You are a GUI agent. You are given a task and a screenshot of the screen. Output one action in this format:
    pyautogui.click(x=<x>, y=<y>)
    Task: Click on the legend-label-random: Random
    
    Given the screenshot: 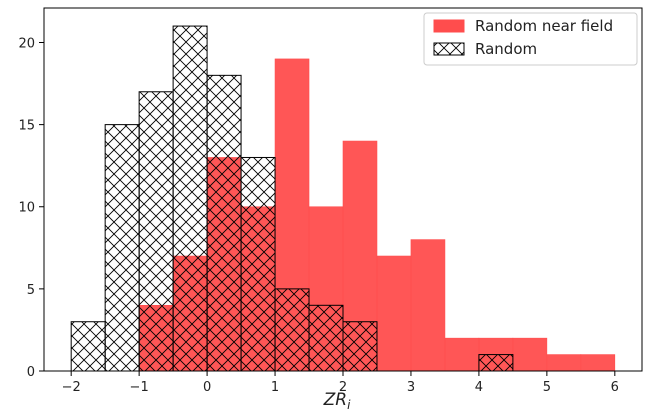 What is the action you would take?
    pyautogui.click(x=506, y=49)
    